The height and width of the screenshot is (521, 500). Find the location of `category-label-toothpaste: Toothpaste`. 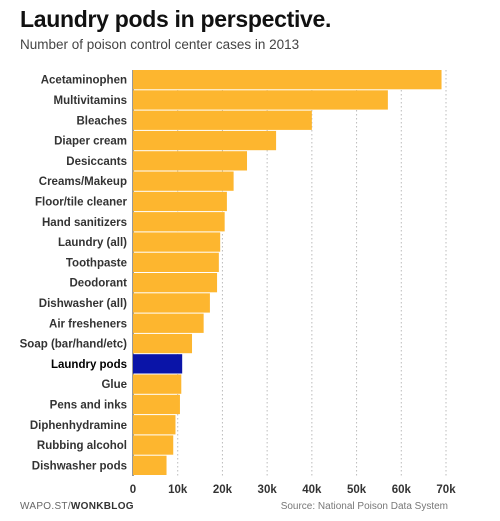

category-label-toothpaste: Toothpaste is located at coordinates (96, 263).